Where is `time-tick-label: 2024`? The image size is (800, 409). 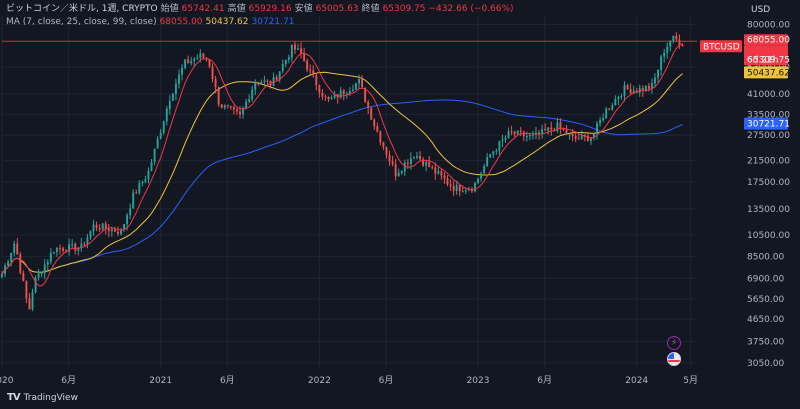
time-tick-label: 2024 is located at coordinates (636, 381).